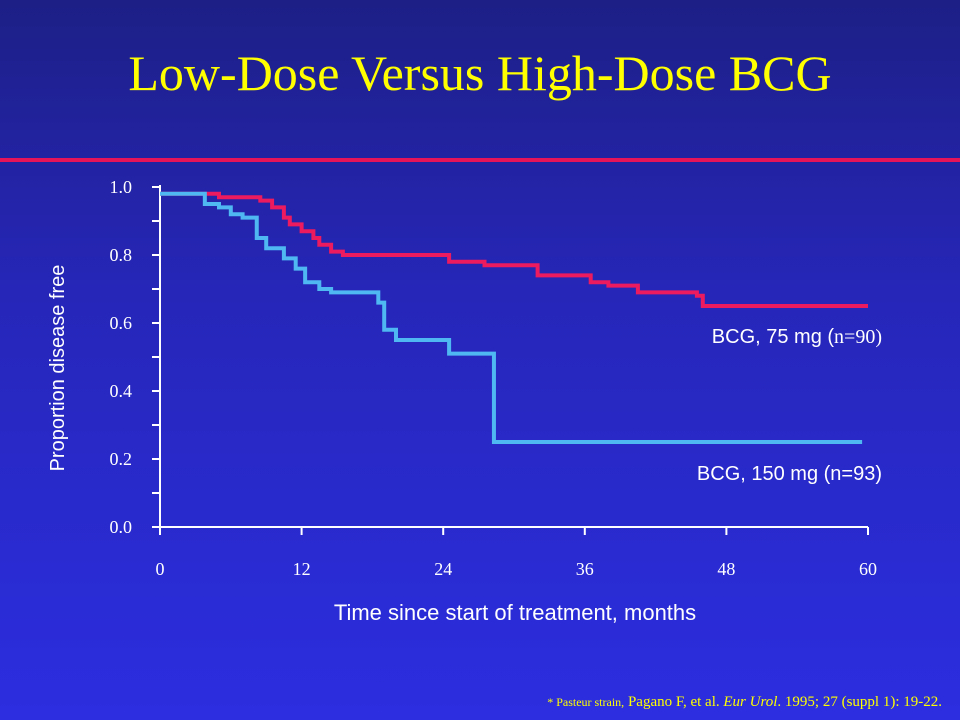  Describe the element at coordinates (789, 474) in the screenshot. I see `series-150mg-label: BCG, 150 mg (n=93)` at that location.